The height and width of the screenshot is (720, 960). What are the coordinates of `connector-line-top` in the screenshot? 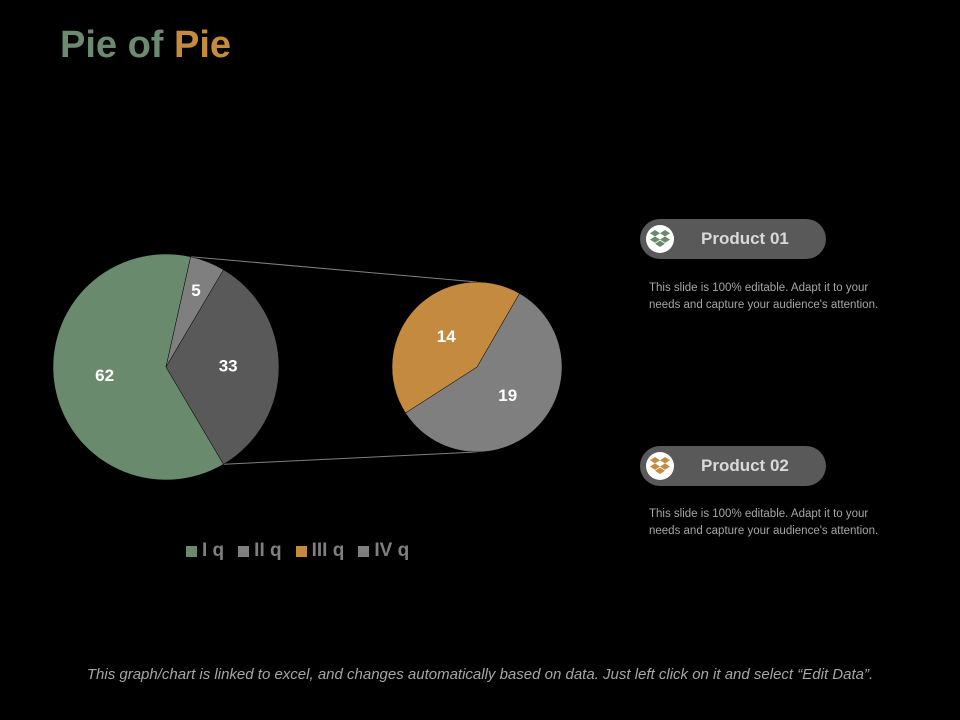 It's located at (334, 269).